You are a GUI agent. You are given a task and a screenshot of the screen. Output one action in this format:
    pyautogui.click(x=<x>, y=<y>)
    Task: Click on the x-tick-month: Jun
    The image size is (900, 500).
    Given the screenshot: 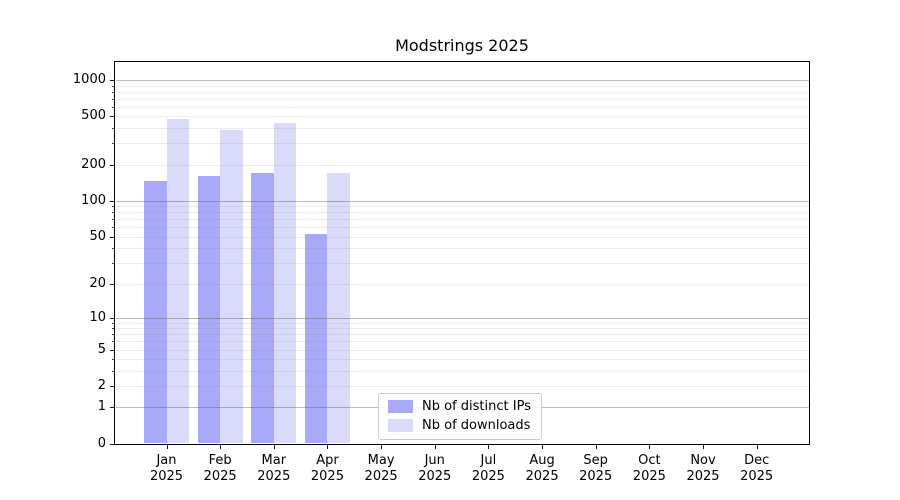 What is the action you would take?
    pyautogui.click(x=434, y=460)
    